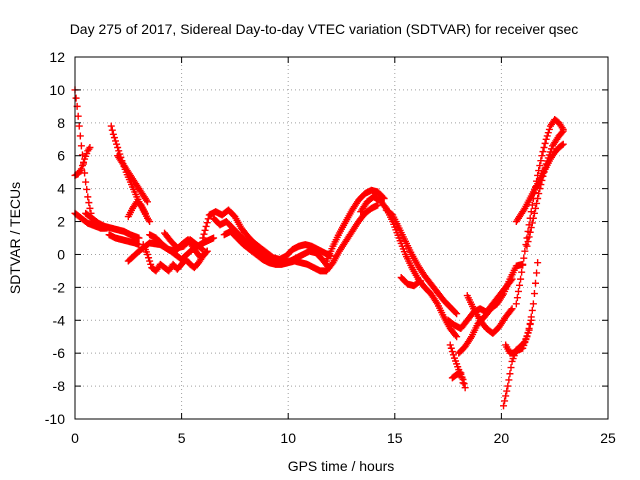 The height and width of the screenshot is (480, 640). I want to click on y-tick-label: -10, so click(55, 419).